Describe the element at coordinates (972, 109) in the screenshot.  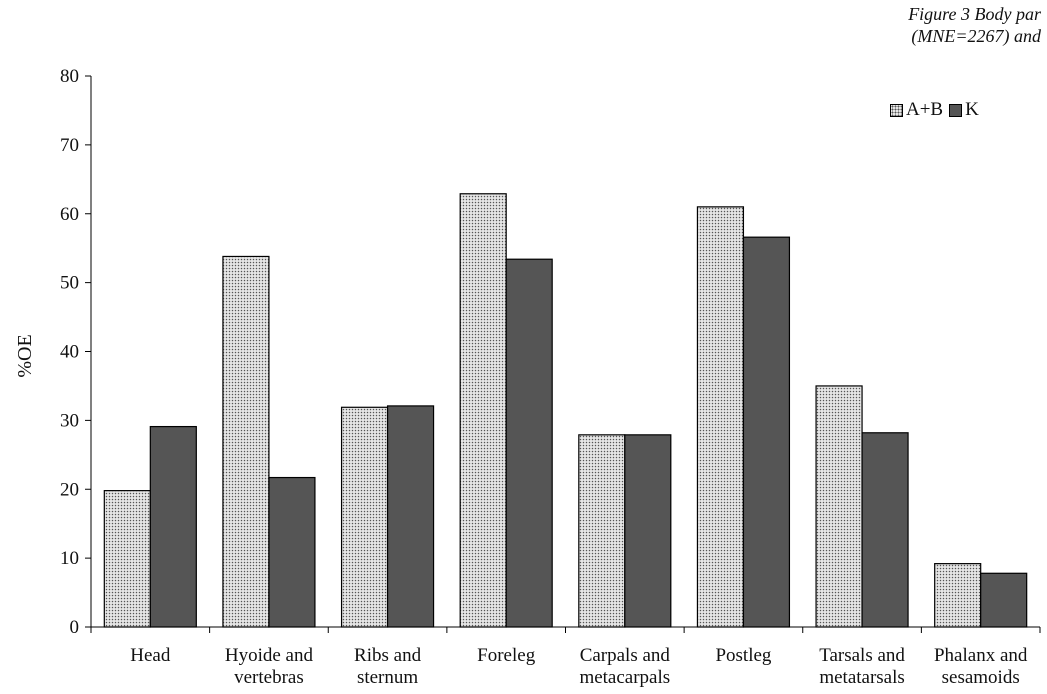
I see `legend-label-k: K` at that location.